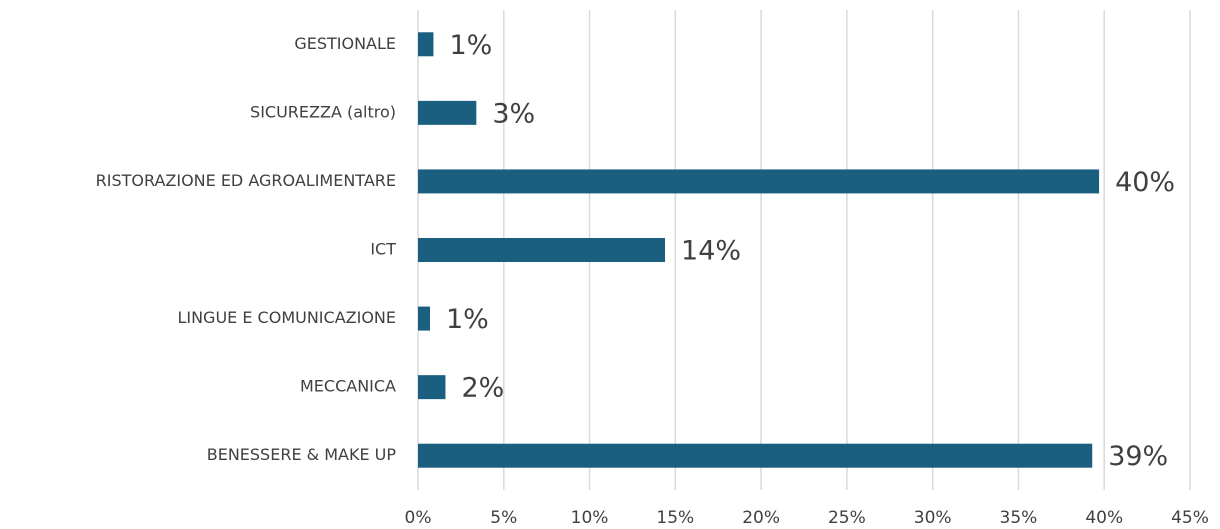 Image resolution: width=1220 pixels, height=529 pixels. Describe the element at coordinates (348, 386) in the screenshot. I see `y-tick-label: MECCANICA` at that location.